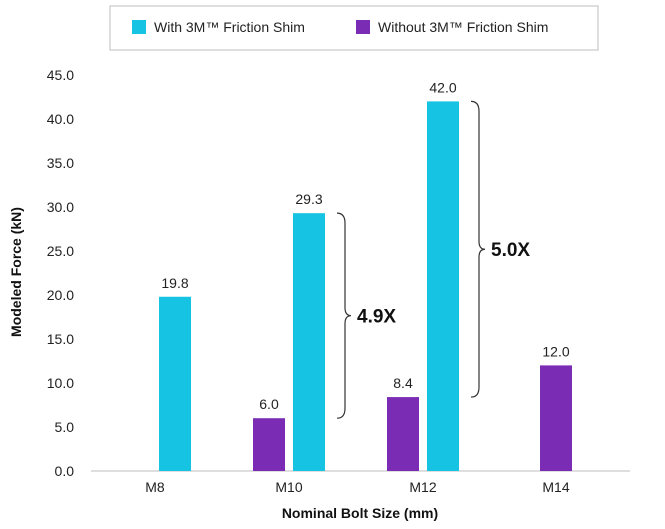  What do you see at coordinates (403, 383) in the screenshot?
I see `data-label-without-m12: 8.4` at bounding box center [403, 383].